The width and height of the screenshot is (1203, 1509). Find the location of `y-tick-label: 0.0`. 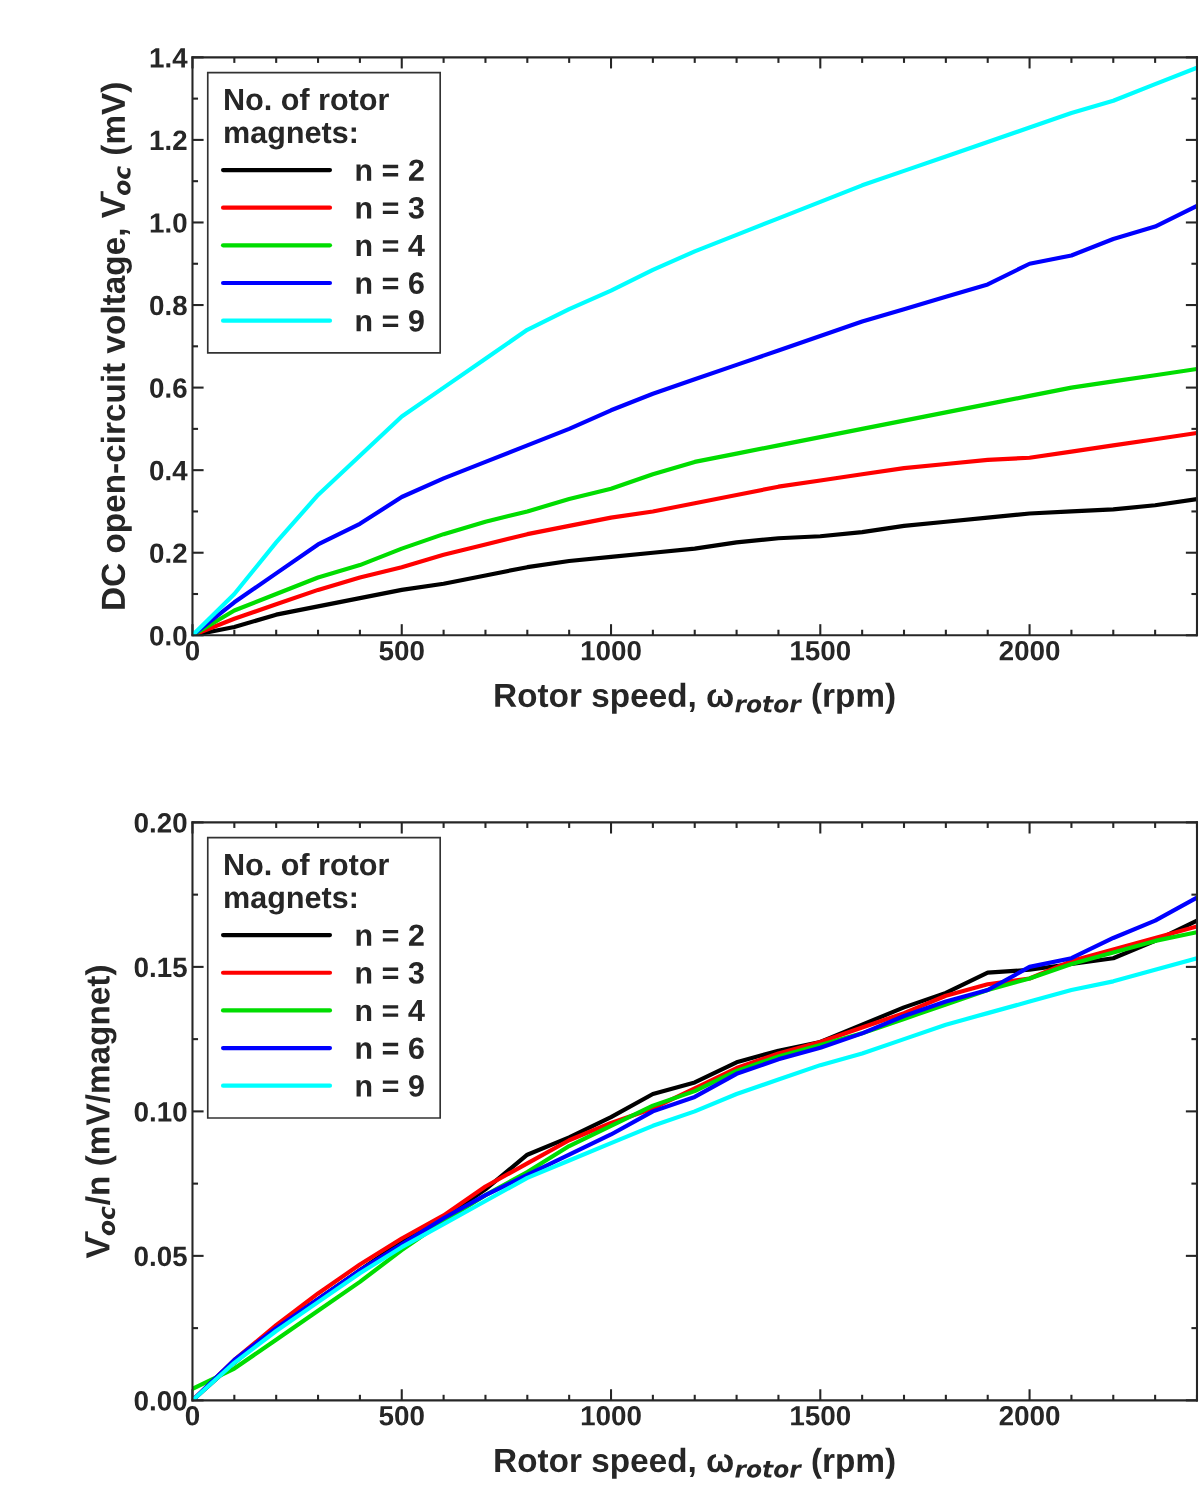

y-tick-label: 0.0 is located at coordinates (168, 635).